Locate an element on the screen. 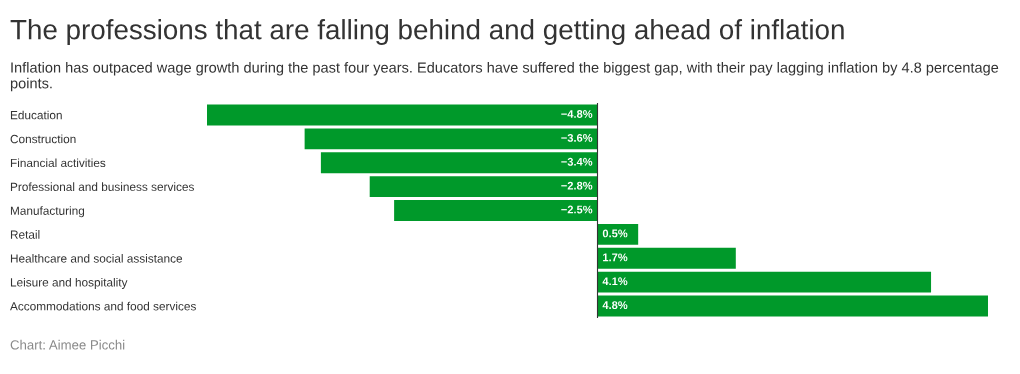  chart-title: The professions that are falling behind and getting ahead of inflation is located at coordinates (427, 32).